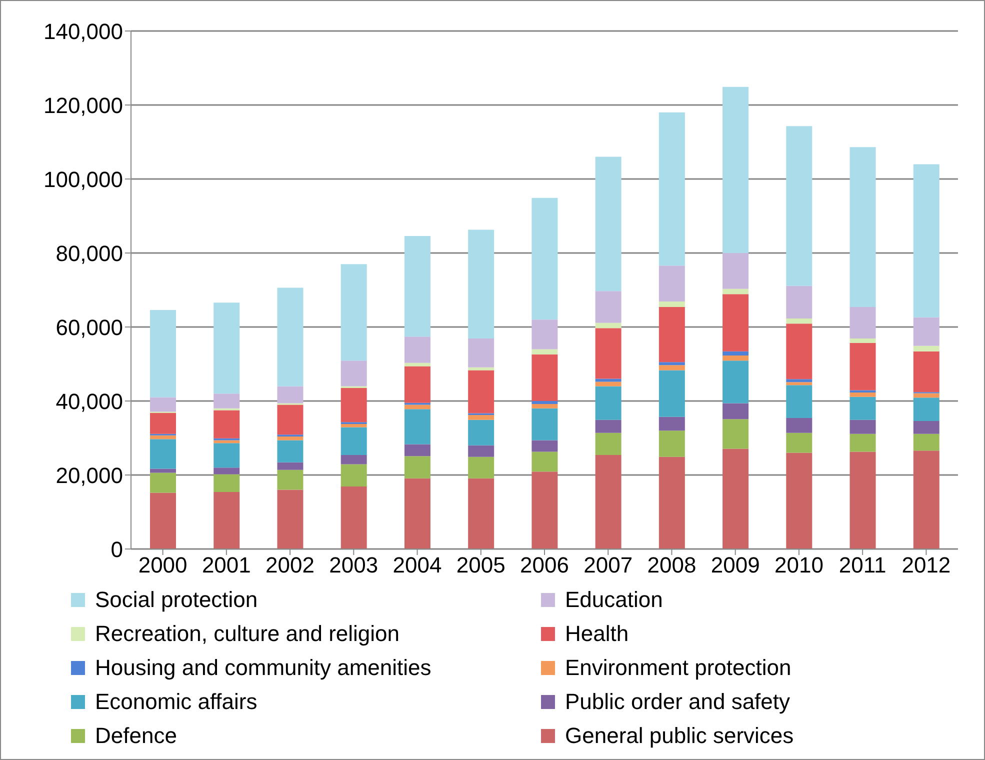  I want to click on legend-label: Public order and safety, so click(677, 702).